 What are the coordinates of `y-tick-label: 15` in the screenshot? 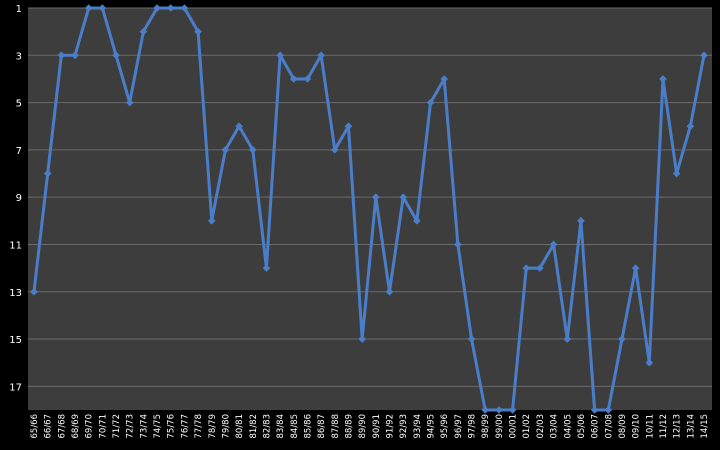 It's located at (15, 340).